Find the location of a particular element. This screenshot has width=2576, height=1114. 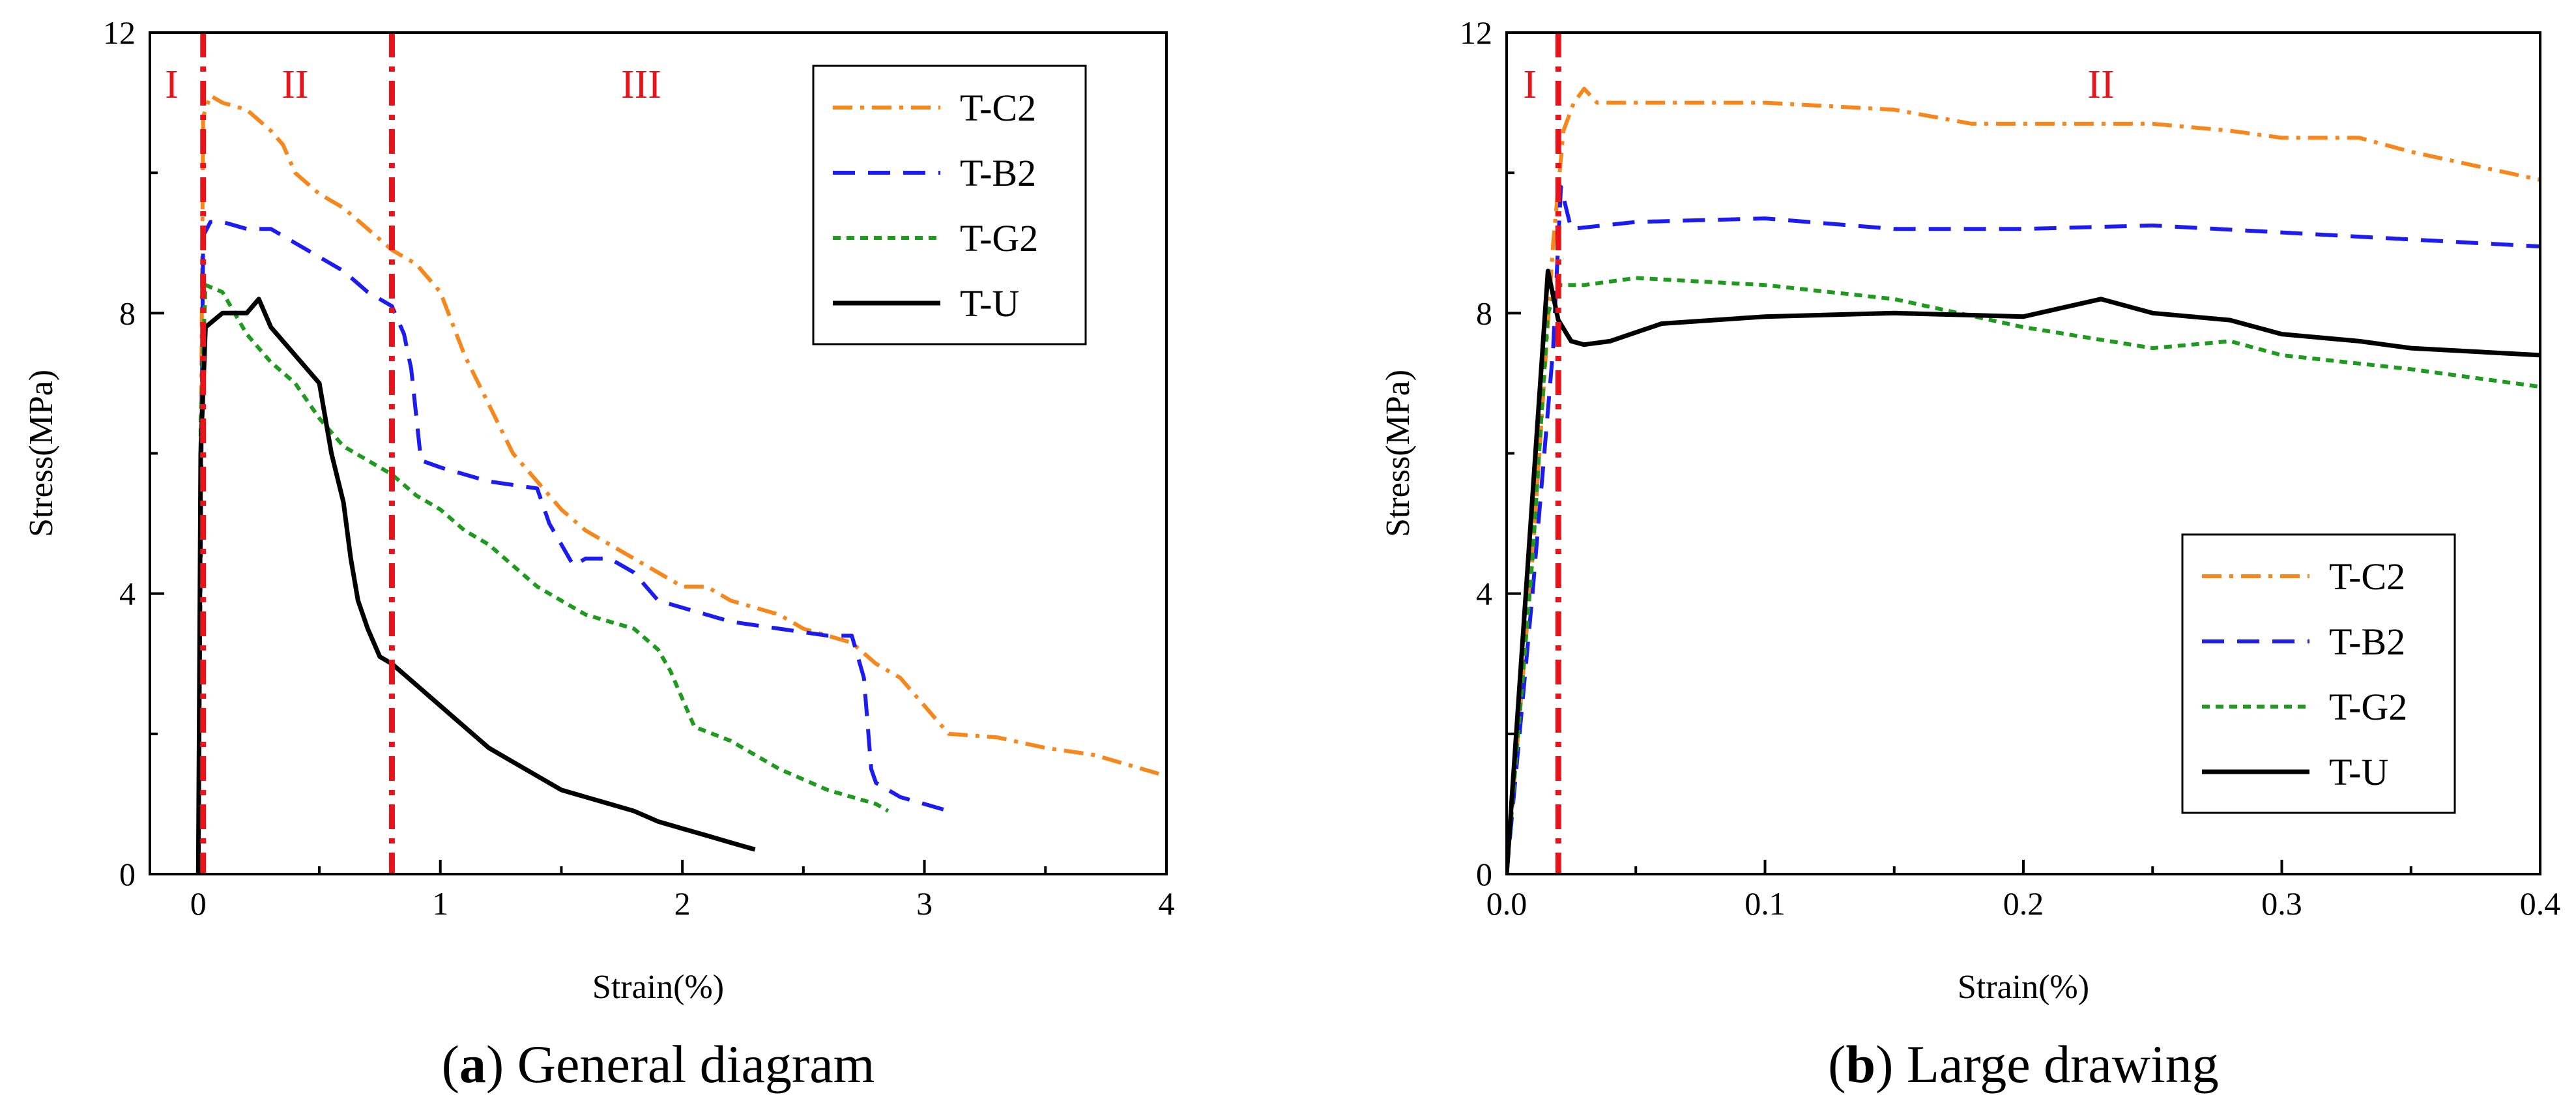

x-tick-label: 2 is located at coordinates (682, 903).